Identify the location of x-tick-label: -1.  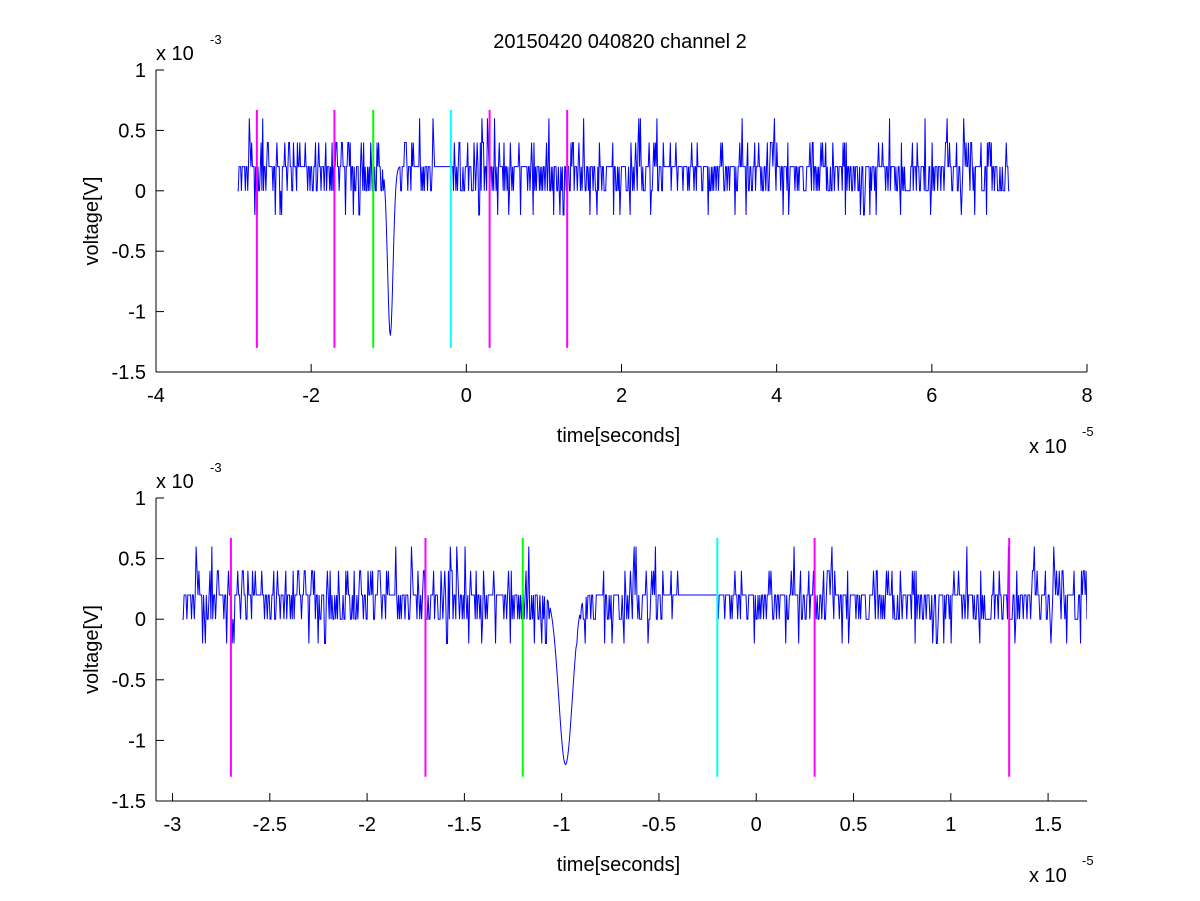
(562, 825).